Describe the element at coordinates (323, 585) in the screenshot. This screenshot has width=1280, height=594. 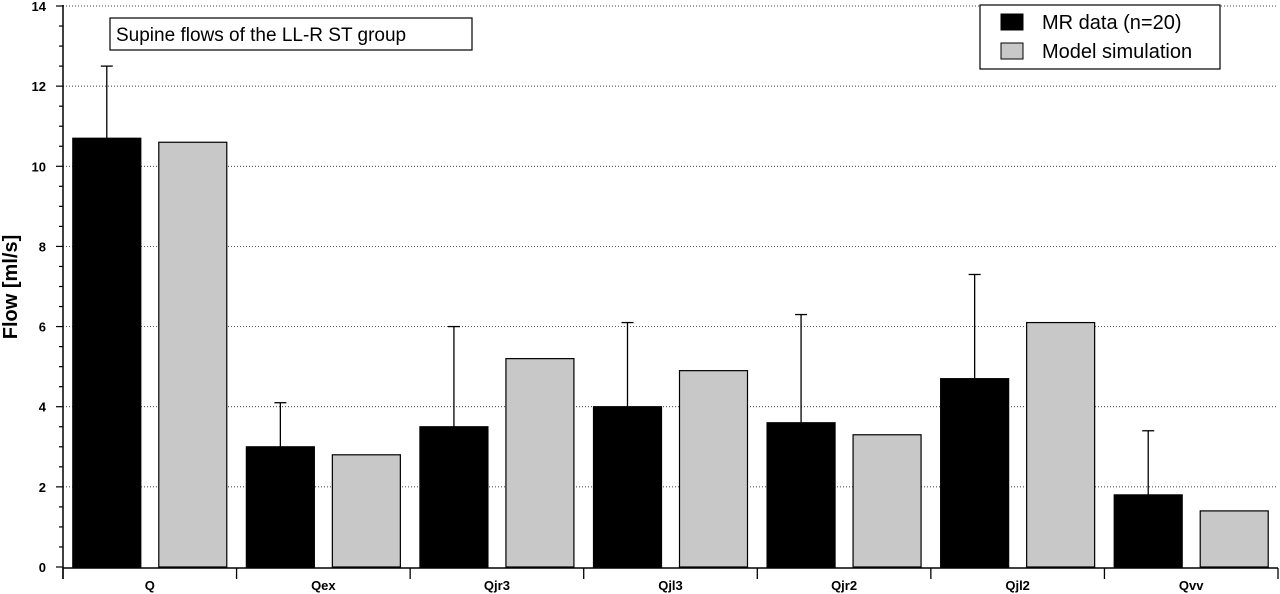
I see `x-tick-label: Qex` at that location.